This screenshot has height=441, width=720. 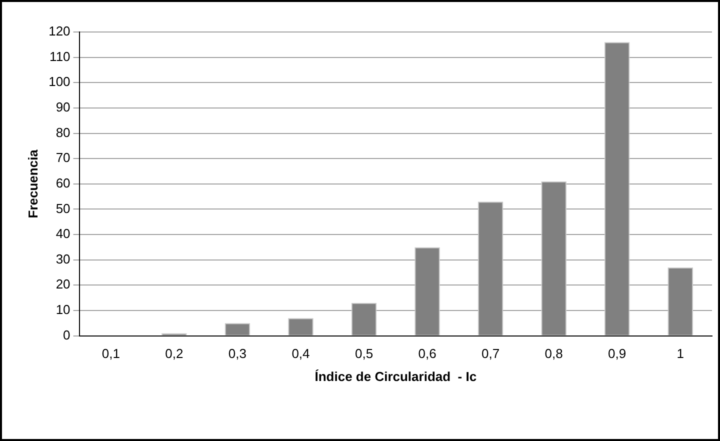 I want to click on y-tick-label: 0, so click(x=66, y=334).